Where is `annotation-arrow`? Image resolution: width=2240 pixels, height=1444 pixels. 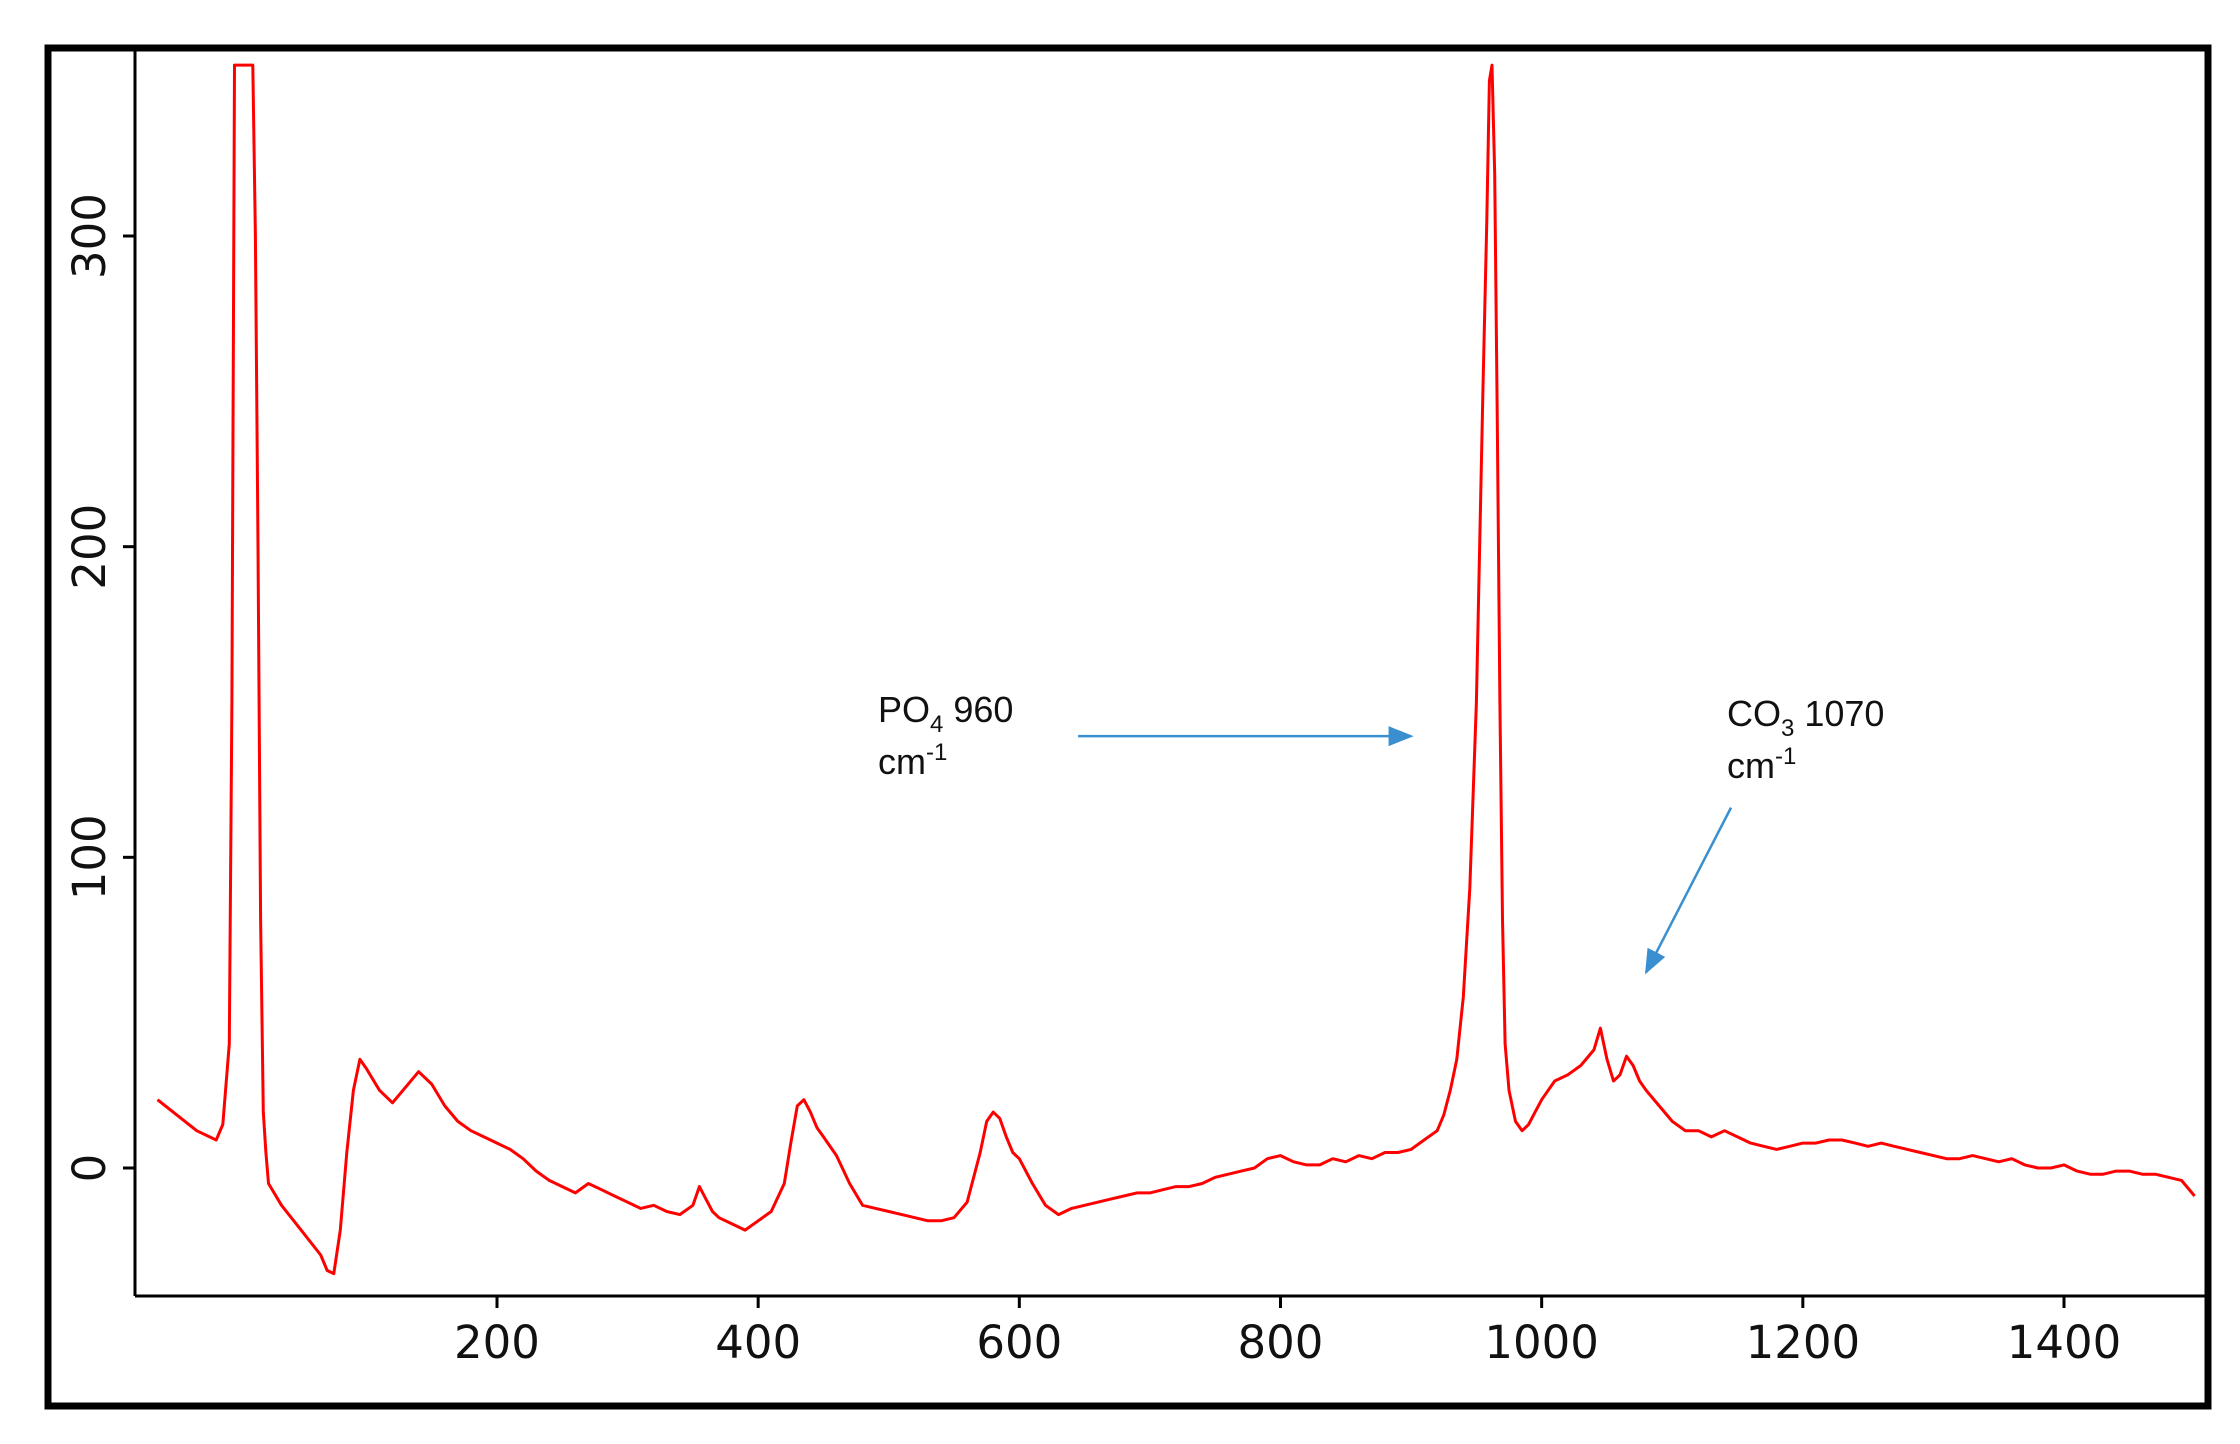
annotation-arrow is located at coordinates (1688, 891).